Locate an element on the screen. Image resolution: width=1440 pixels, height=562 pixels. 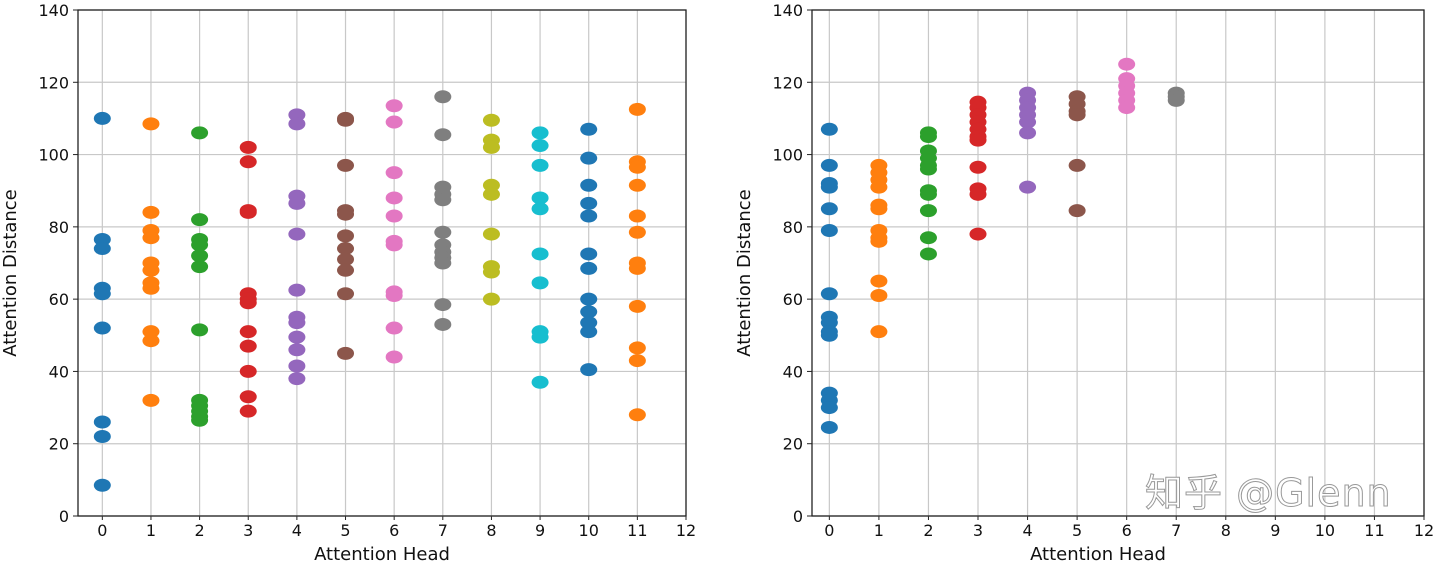
x-tick-label: 8 is located at coordinates (491, 530).